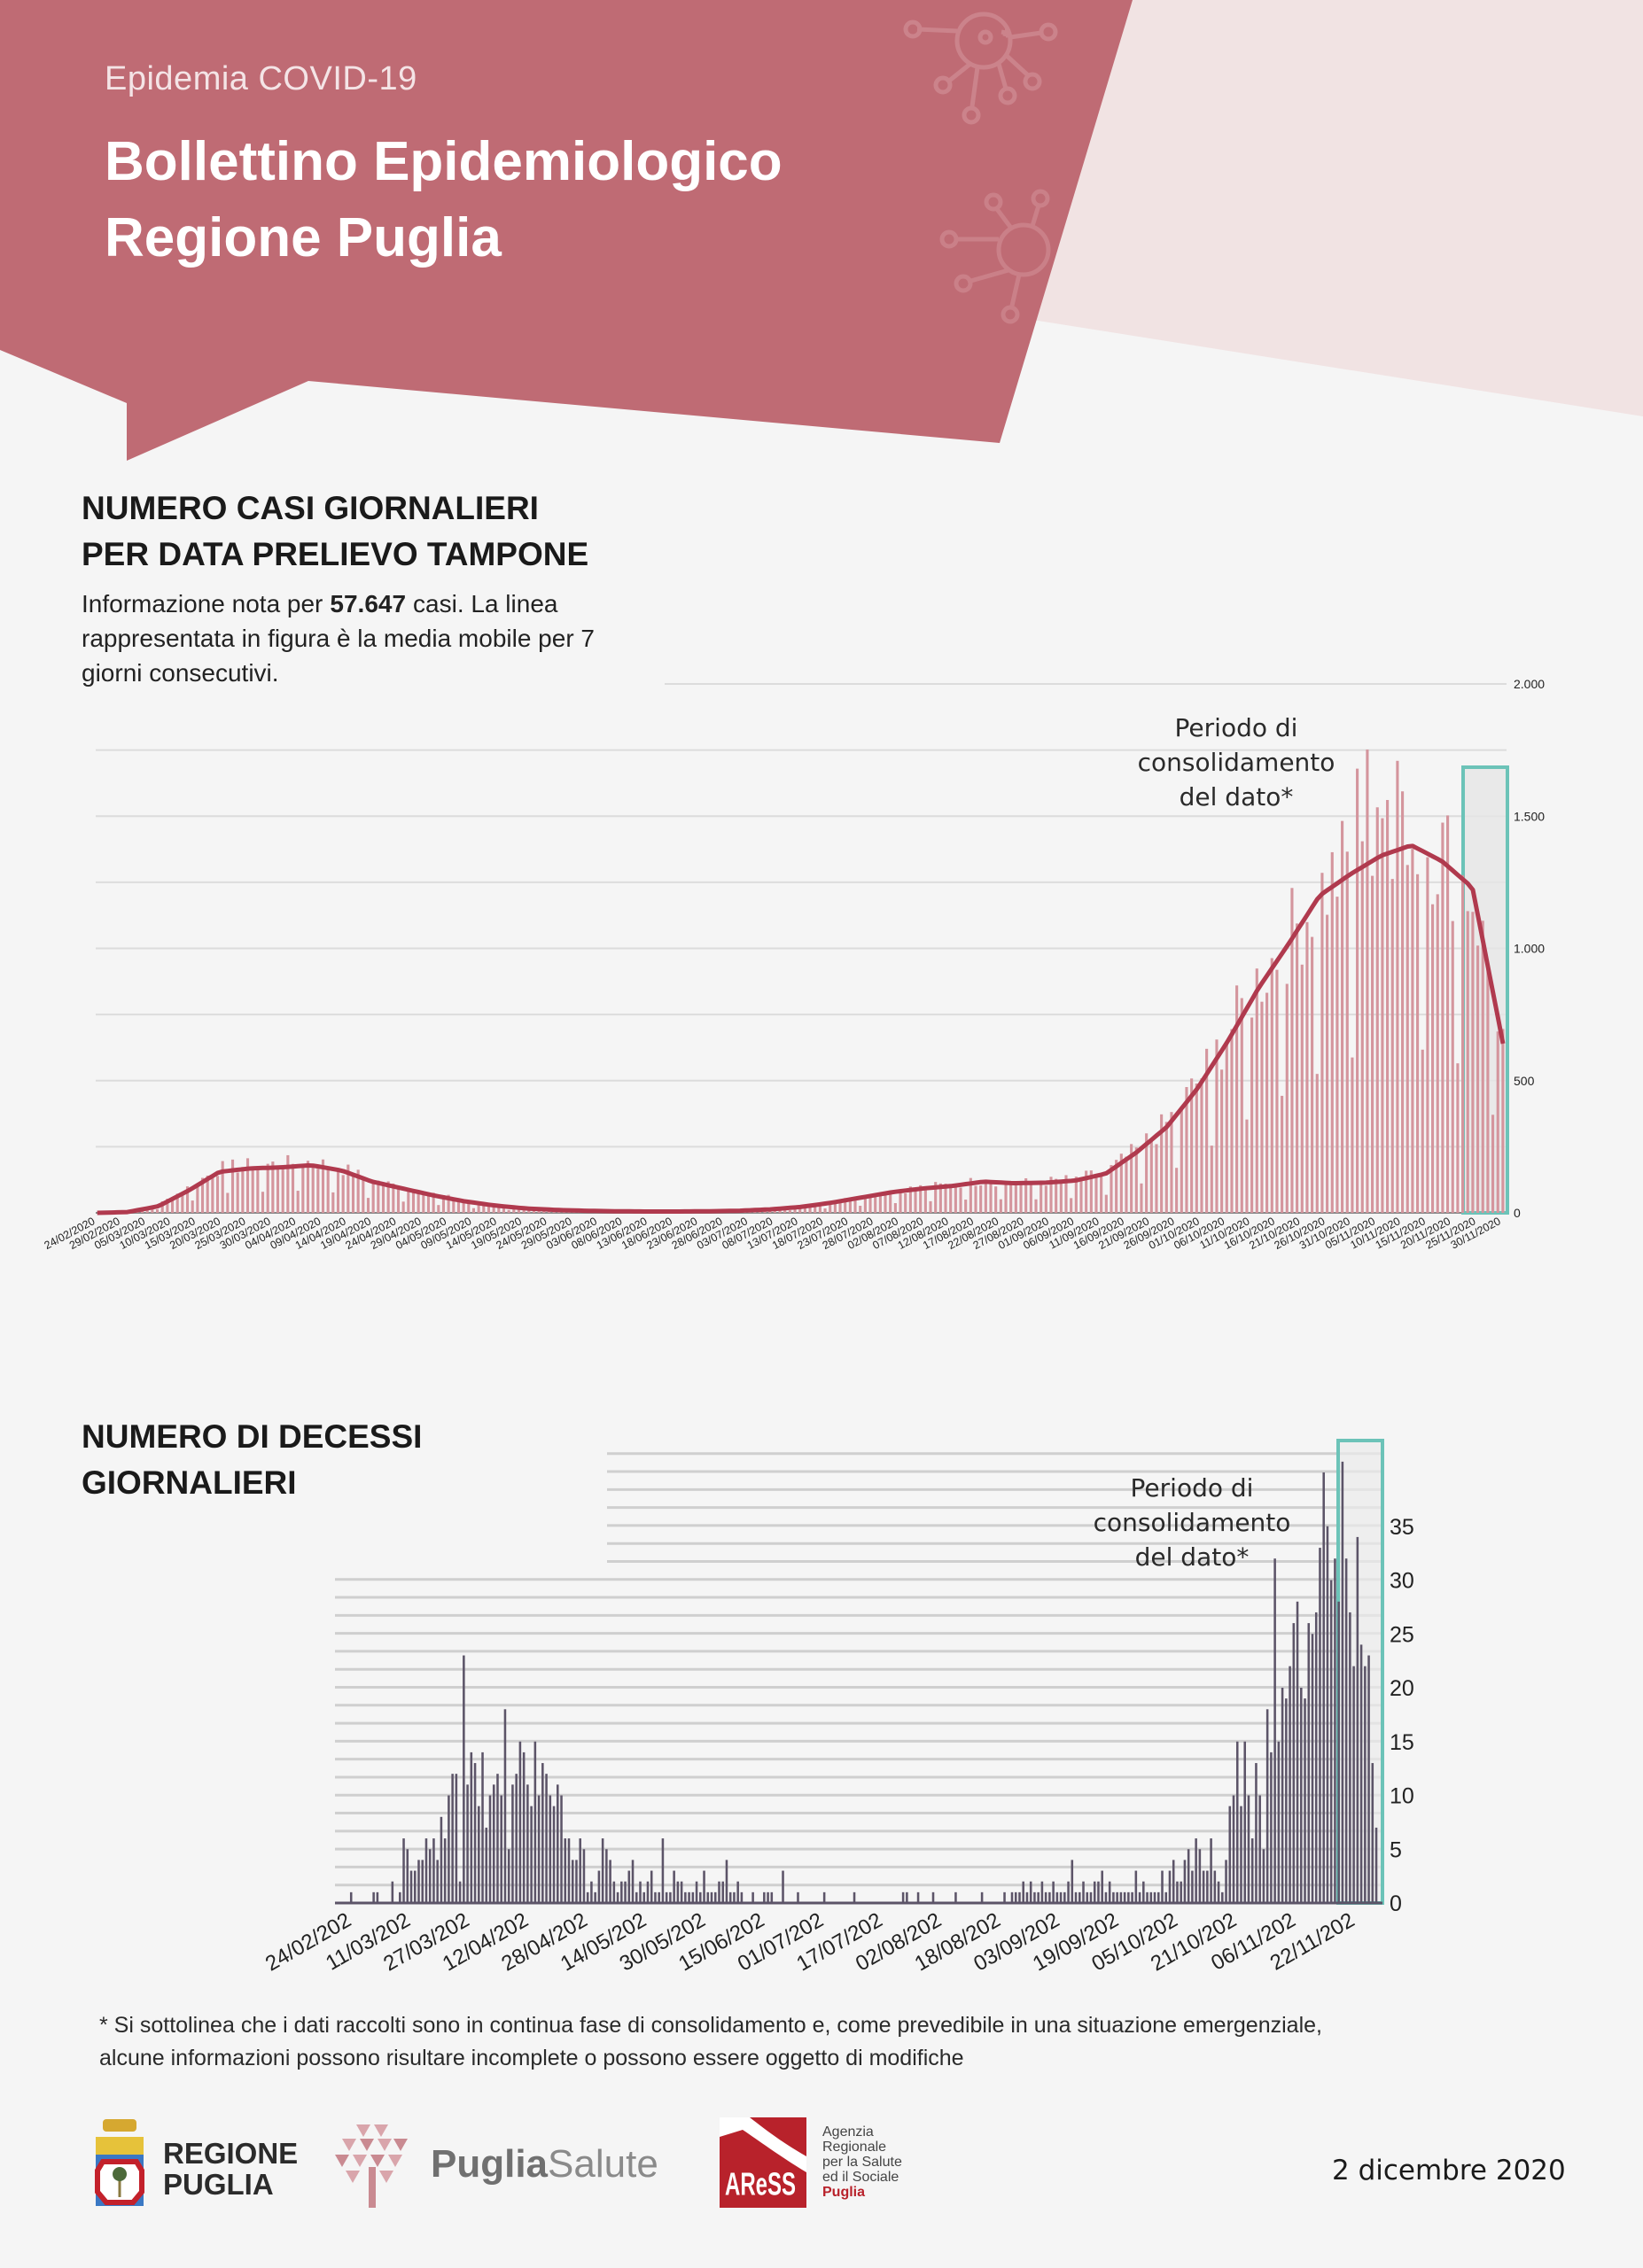  Describe the element at coordinates (1485, 990) in the screenshot. I see `cases-consolidation-highlight` at that location.